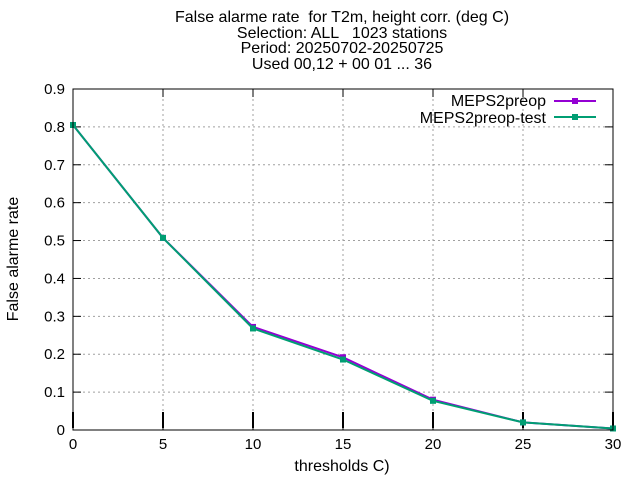 Image resolution: width=640 pixels, height=480 pixels. Describe the element at coordinates (54, 203) in the screenshot. I see `y-tick-label: 0.6` at that location.